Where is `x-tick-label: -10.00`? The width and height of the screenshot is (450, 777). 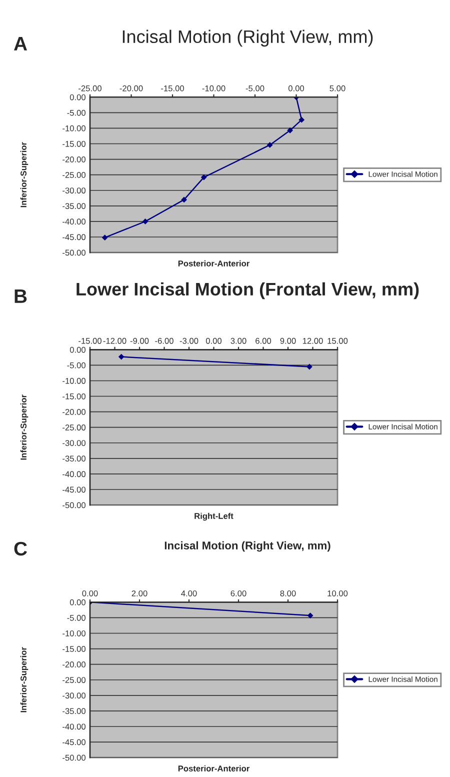
x-tick-label: -10.00 is located at coordinates (214, 88).